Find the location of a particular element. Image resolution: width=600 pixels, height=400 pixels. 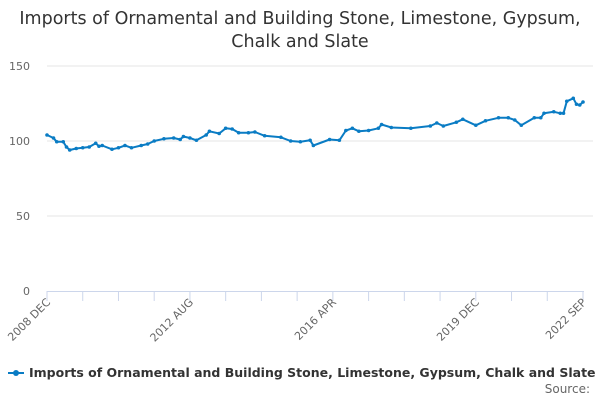

y-tick-label: 100 is located at coordinates (19, 141).